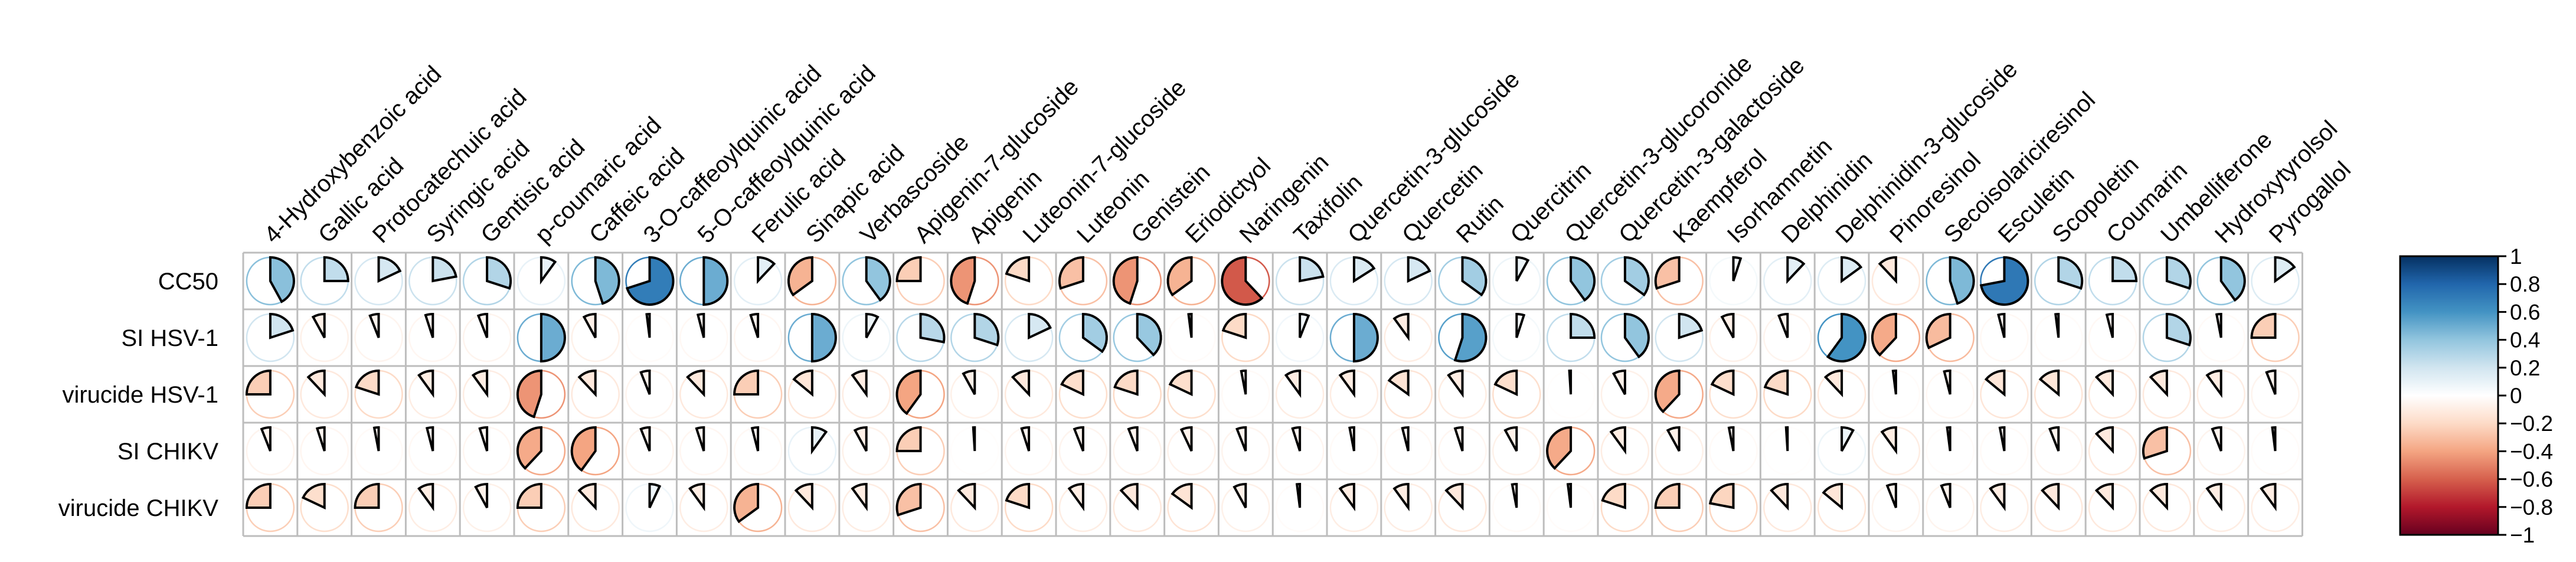 The height and width of the screenshot is (562, 2576). I want to click on colorbar-tick-label: 0.2, so click(2525, 368).